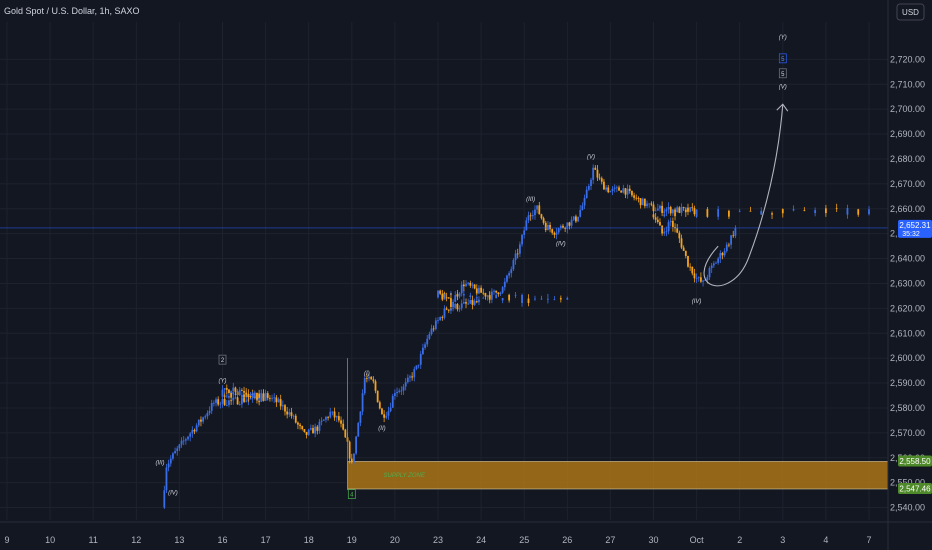  I want to click on time-tick-label: 27, so click(610, 540).